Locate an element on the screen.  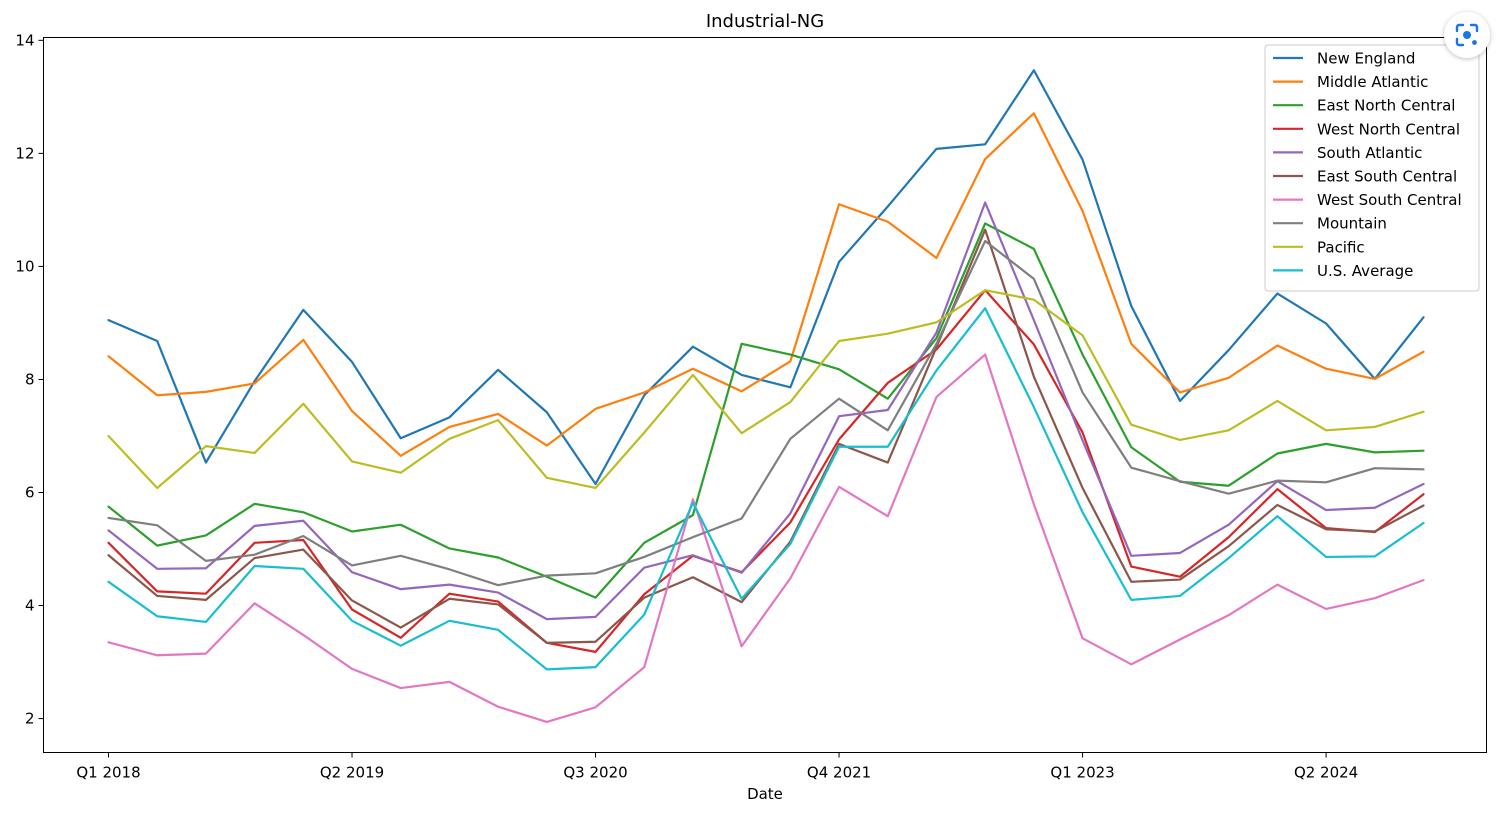
x-tick-label: Q2 2024 is located at coordinates (1326, 773).